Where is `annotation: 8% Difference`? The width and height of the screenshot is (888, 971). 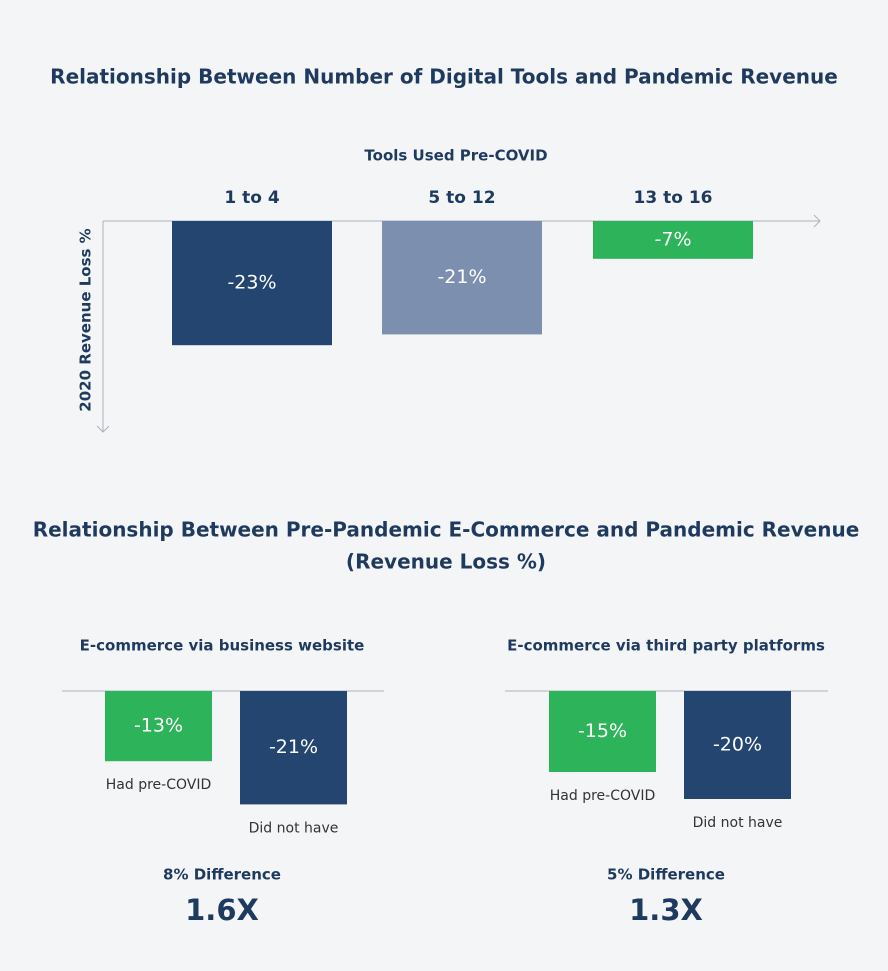
annotation: 8% Difference is located at coordinates (222, 875).